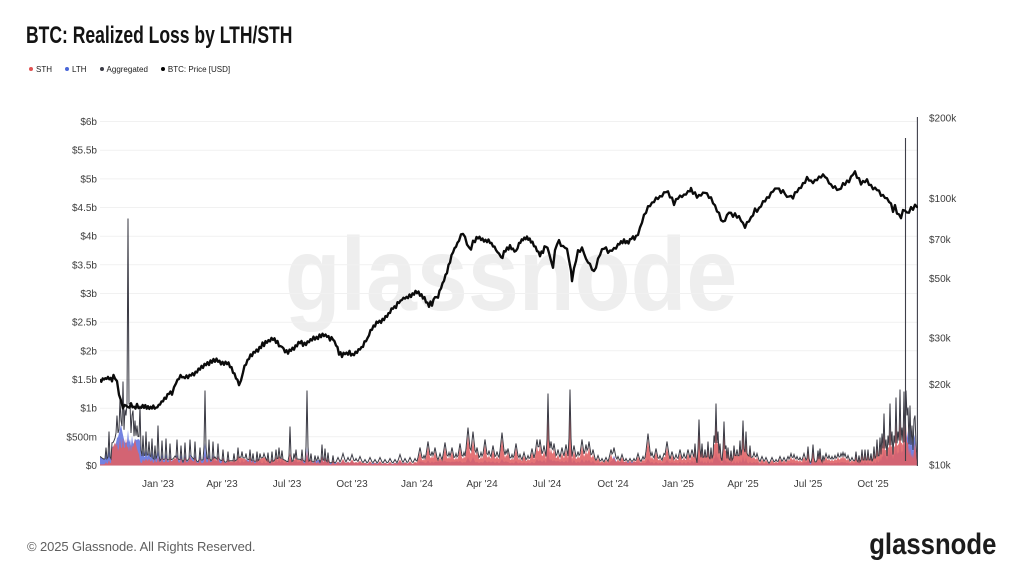  I want to click on svg-text: Oct '24, so click(613, 484).